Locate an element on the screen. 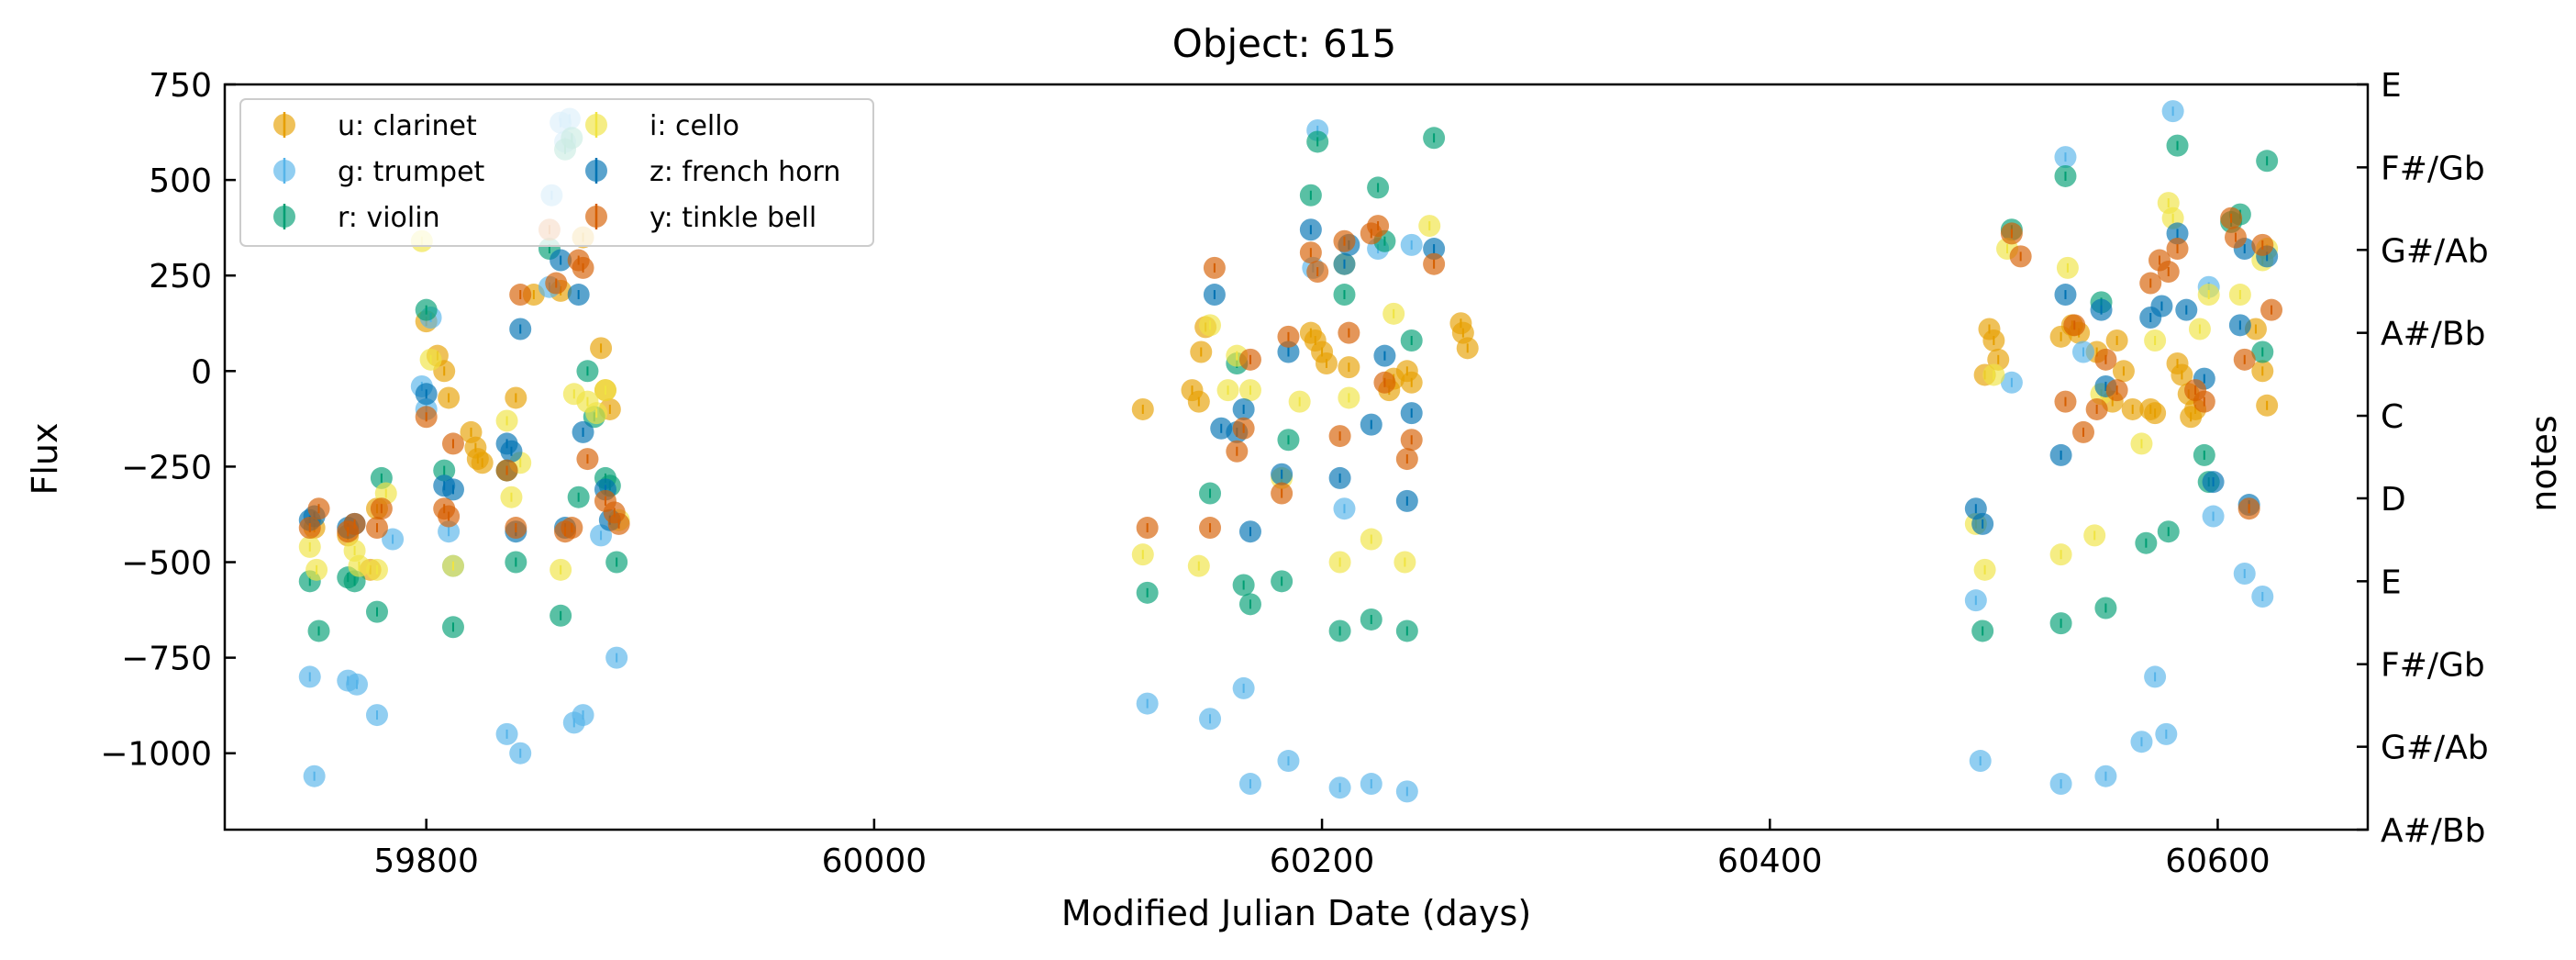 This screenshot has height=960, width=2576. x-tick-label: 60000 is located at coordinates (874, 861).